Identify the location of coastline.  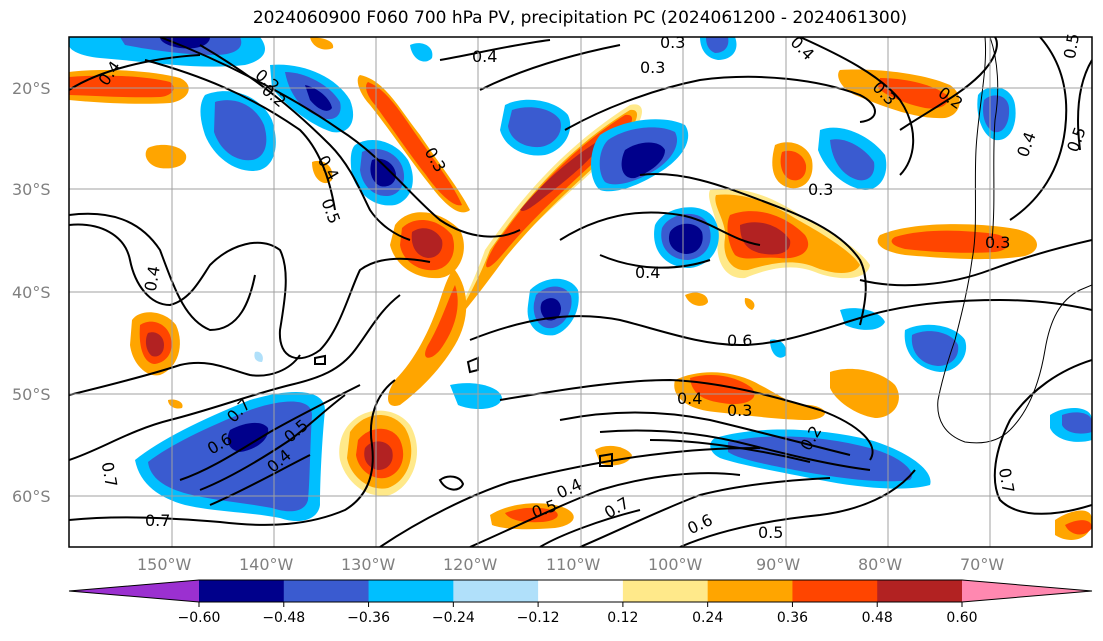
(1014, 240).